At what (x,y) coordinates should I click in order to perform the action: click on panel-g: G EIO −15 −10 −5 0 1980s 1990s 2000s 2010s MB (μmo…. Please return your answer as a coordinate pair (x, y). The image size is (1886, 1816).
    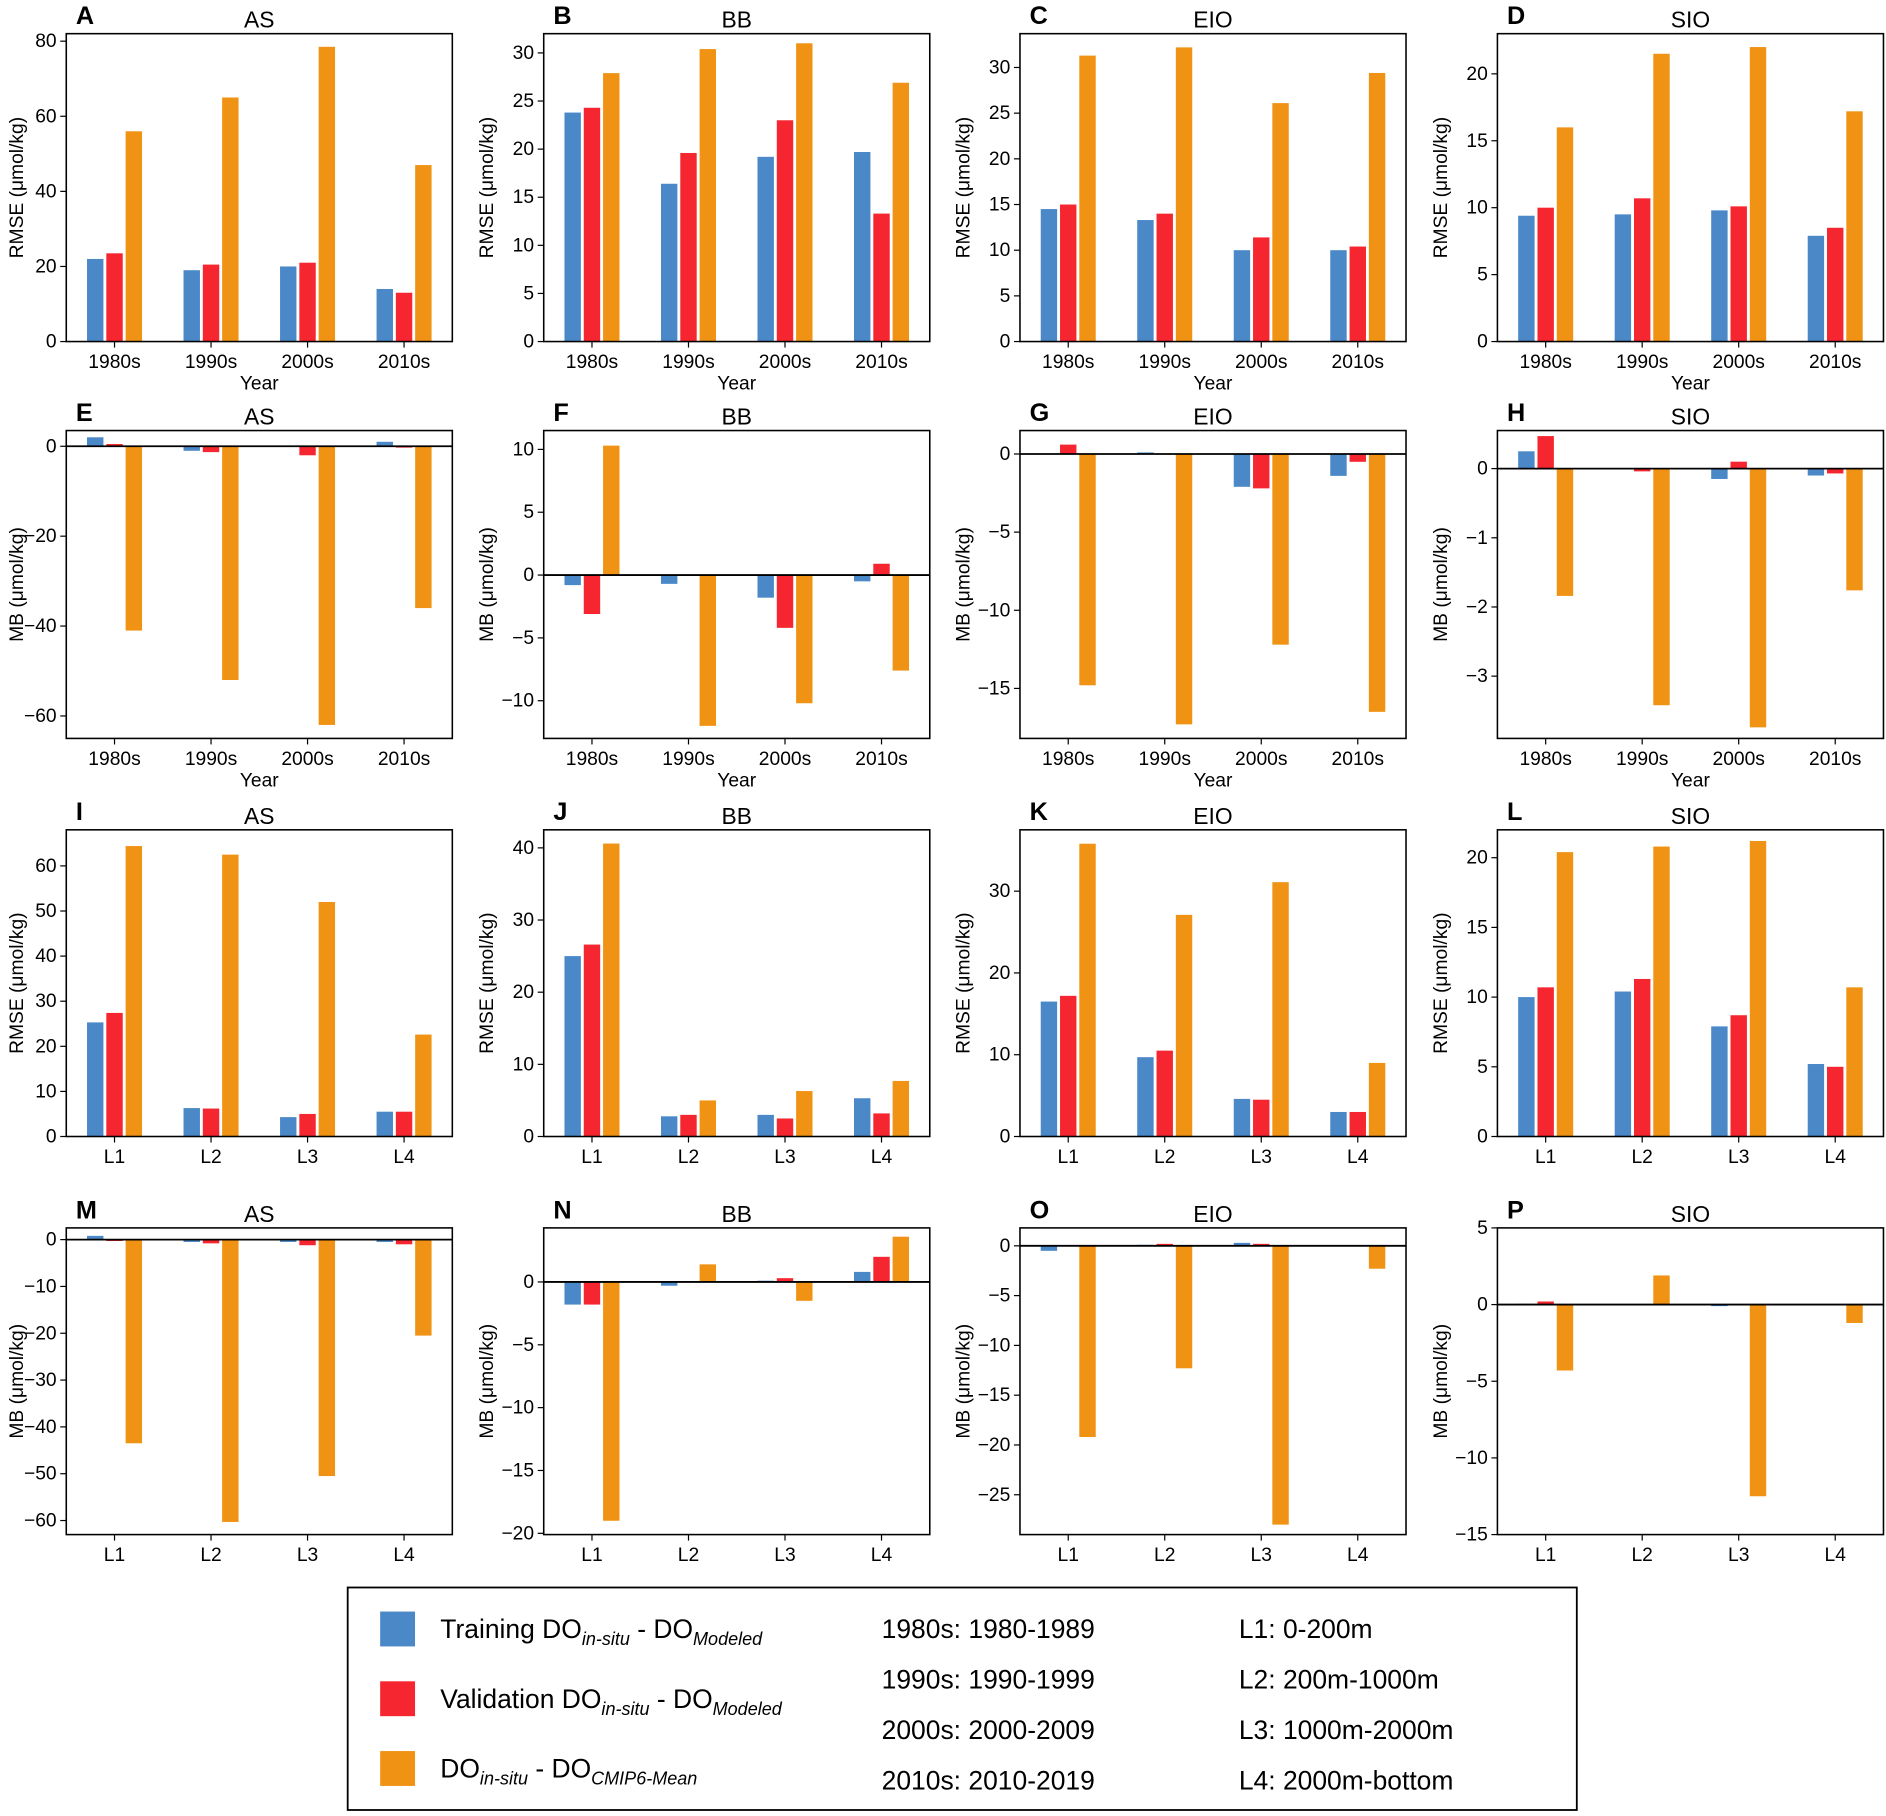
    Looking at the image, I should click on (1180, 595).